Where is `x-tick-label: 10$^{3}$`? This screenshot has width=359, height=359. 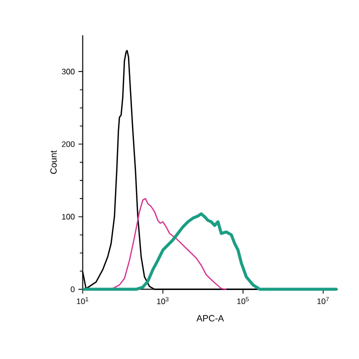 x-tick-label: 10$^{3}$ is located at coordinates (162, 300).